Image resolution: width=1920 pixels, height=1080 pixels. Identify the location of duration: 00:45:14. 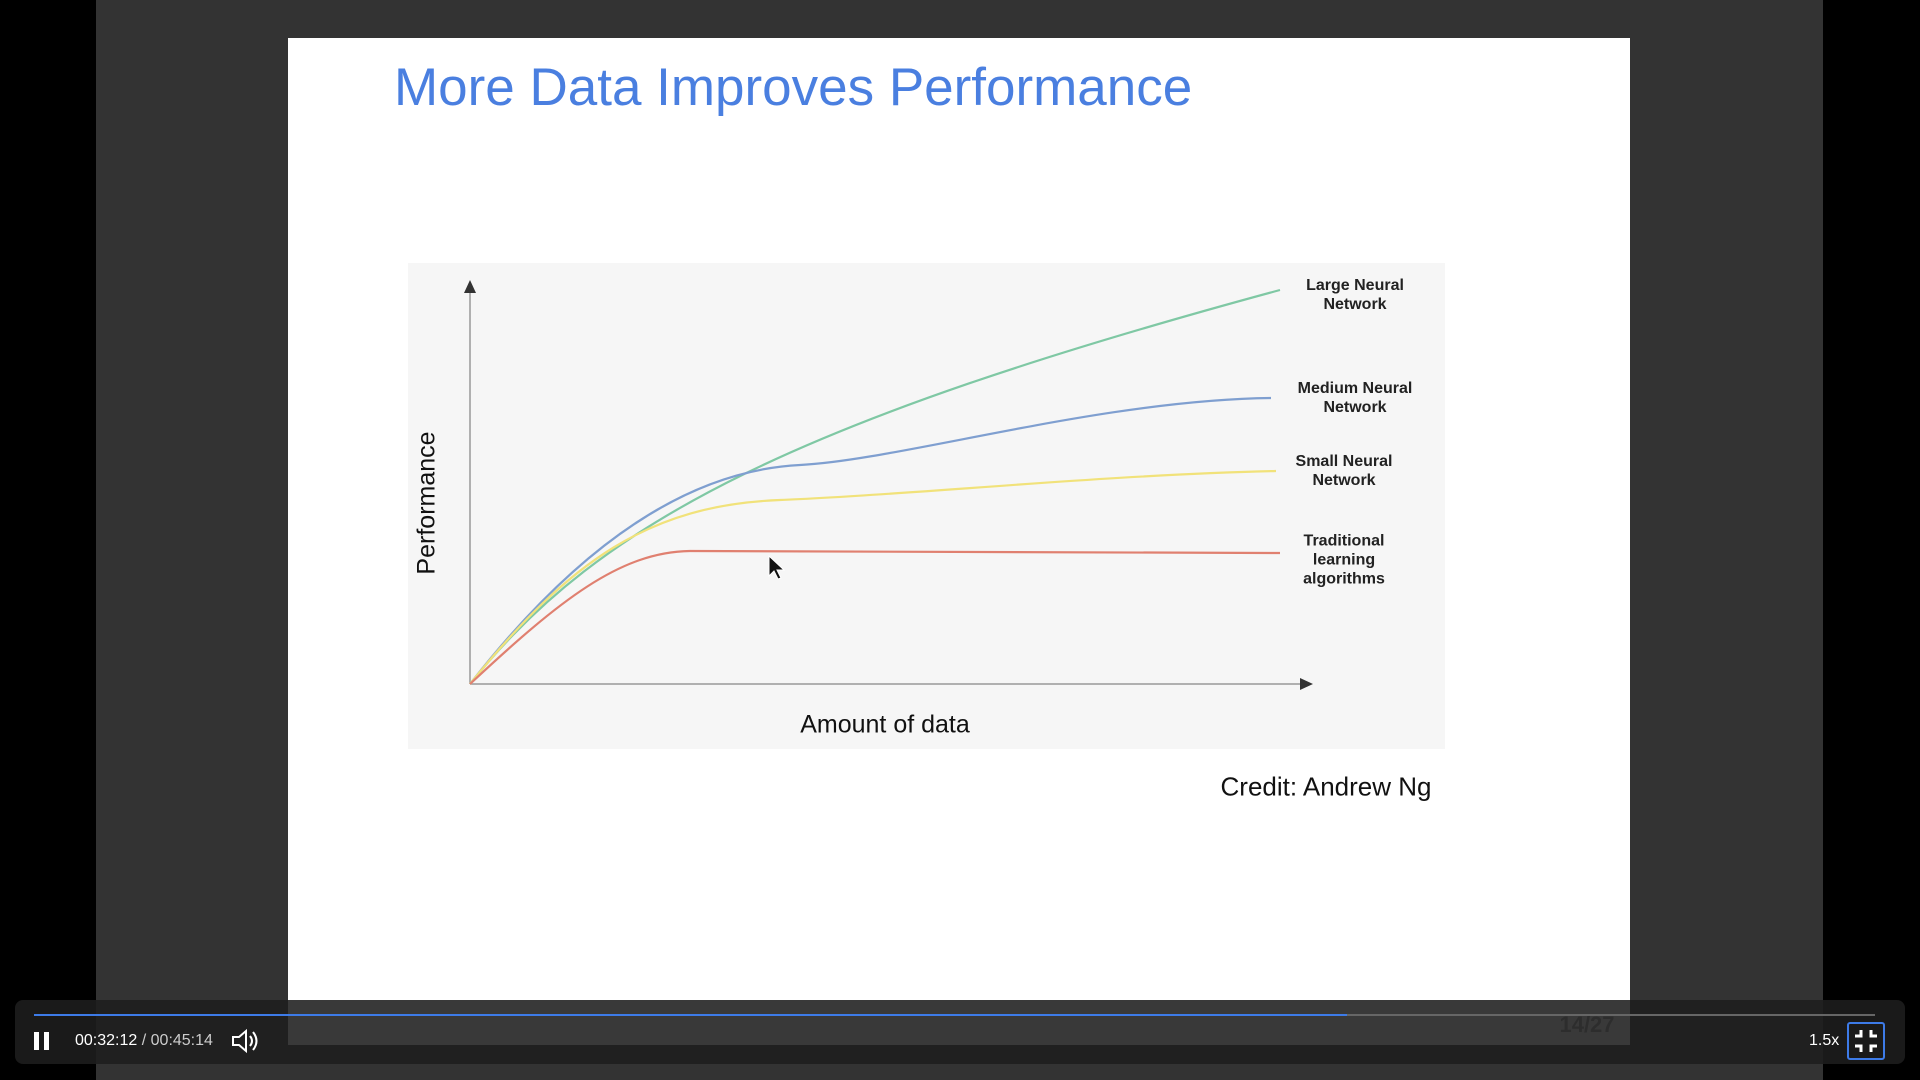
(181, 1040).